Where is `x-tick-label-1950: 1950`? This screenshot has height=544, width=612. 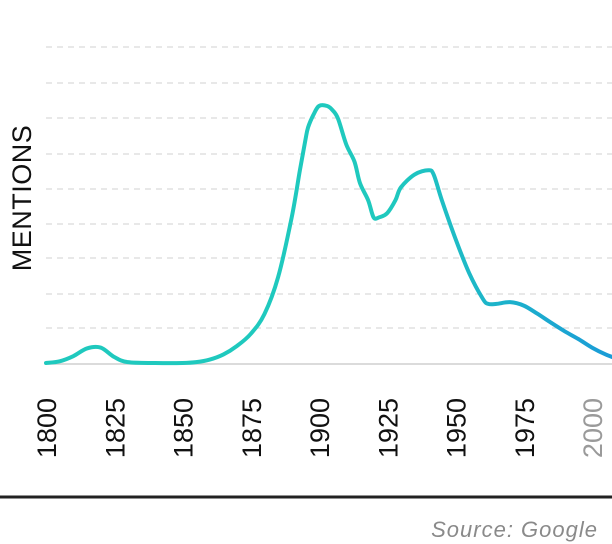 x-tick-label-1950: 1950 is located at coordinates (457, 428).